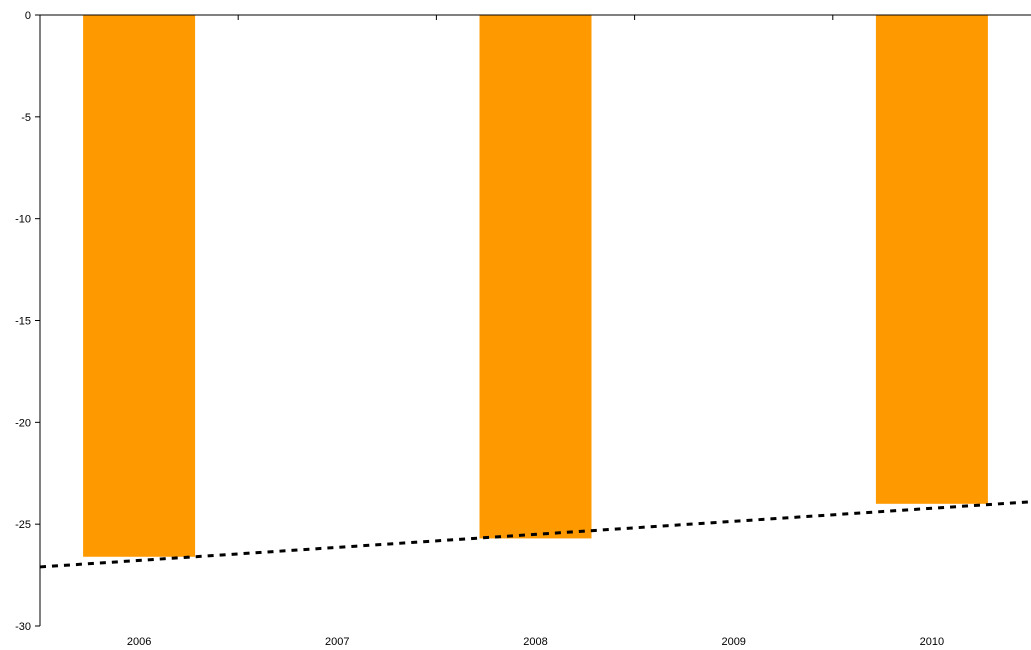  What do you see at coordinates (23, 627) in the screenshot?
I see `y-tick-label: -30` at bounding box center [23, 627].